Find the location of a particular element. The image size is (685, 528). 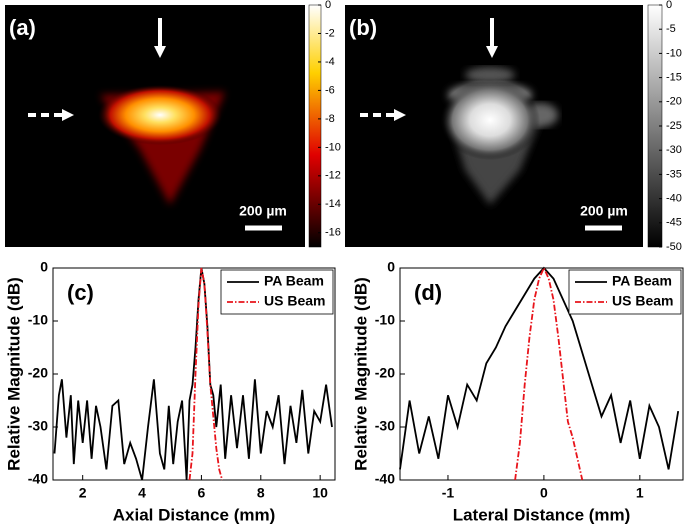

colorbar-tick-label: -16 is located at coordinates (333, 233).